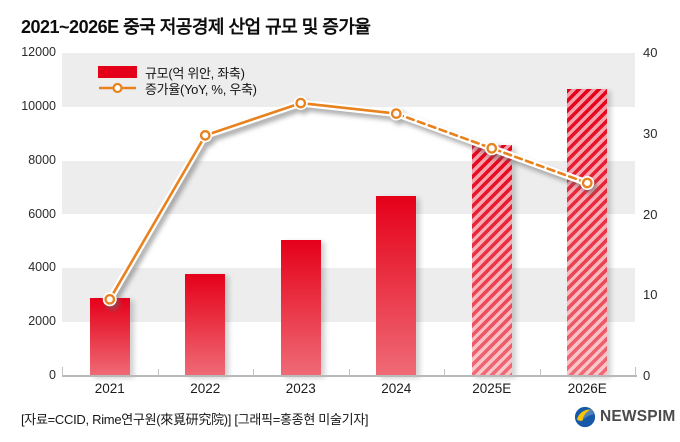  Describe the element at coordinates (300, 307) in the screenshot. I see `bar-2023` at that location.